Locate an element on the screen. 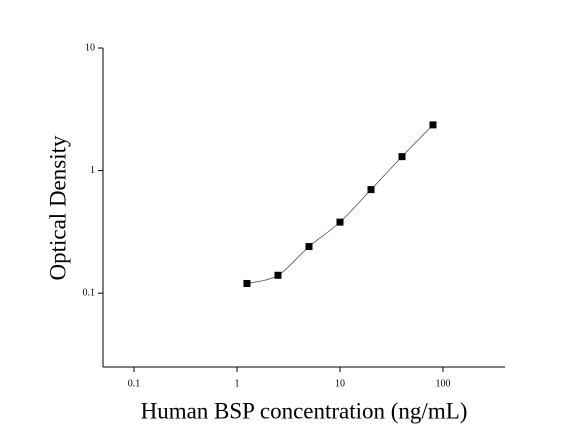 This screenshot has width=585, height=438. y-tick-label: 10 is located at coordinates (90, 47).